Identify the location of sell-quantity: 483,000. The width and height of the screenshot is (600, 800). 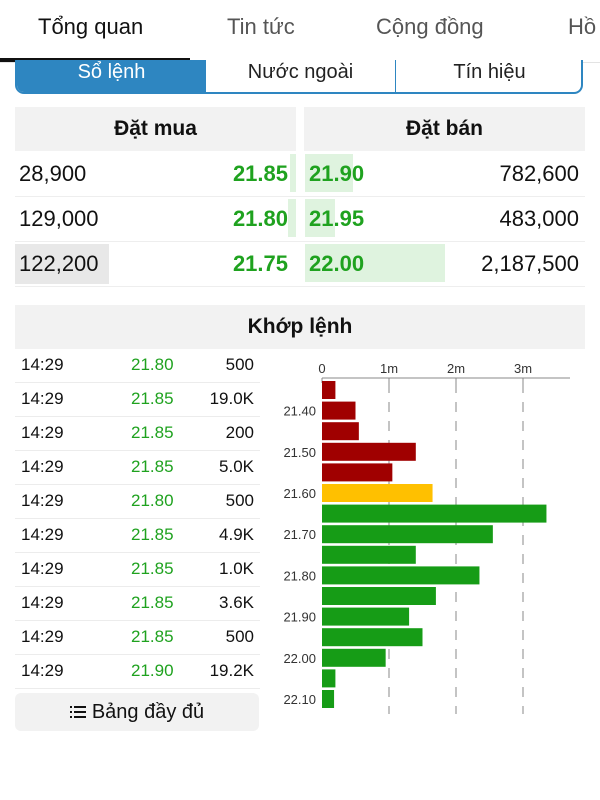
(539, 218).